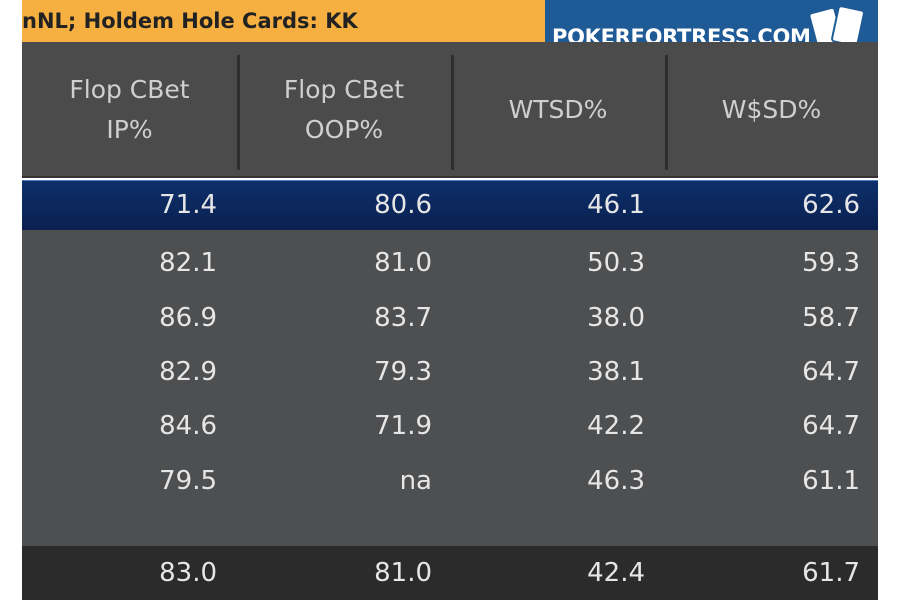 The height and width of the screenshot is (600, 900). Describe the element at coordinates (848, 26) in the screenshot. I see `card` at that location.